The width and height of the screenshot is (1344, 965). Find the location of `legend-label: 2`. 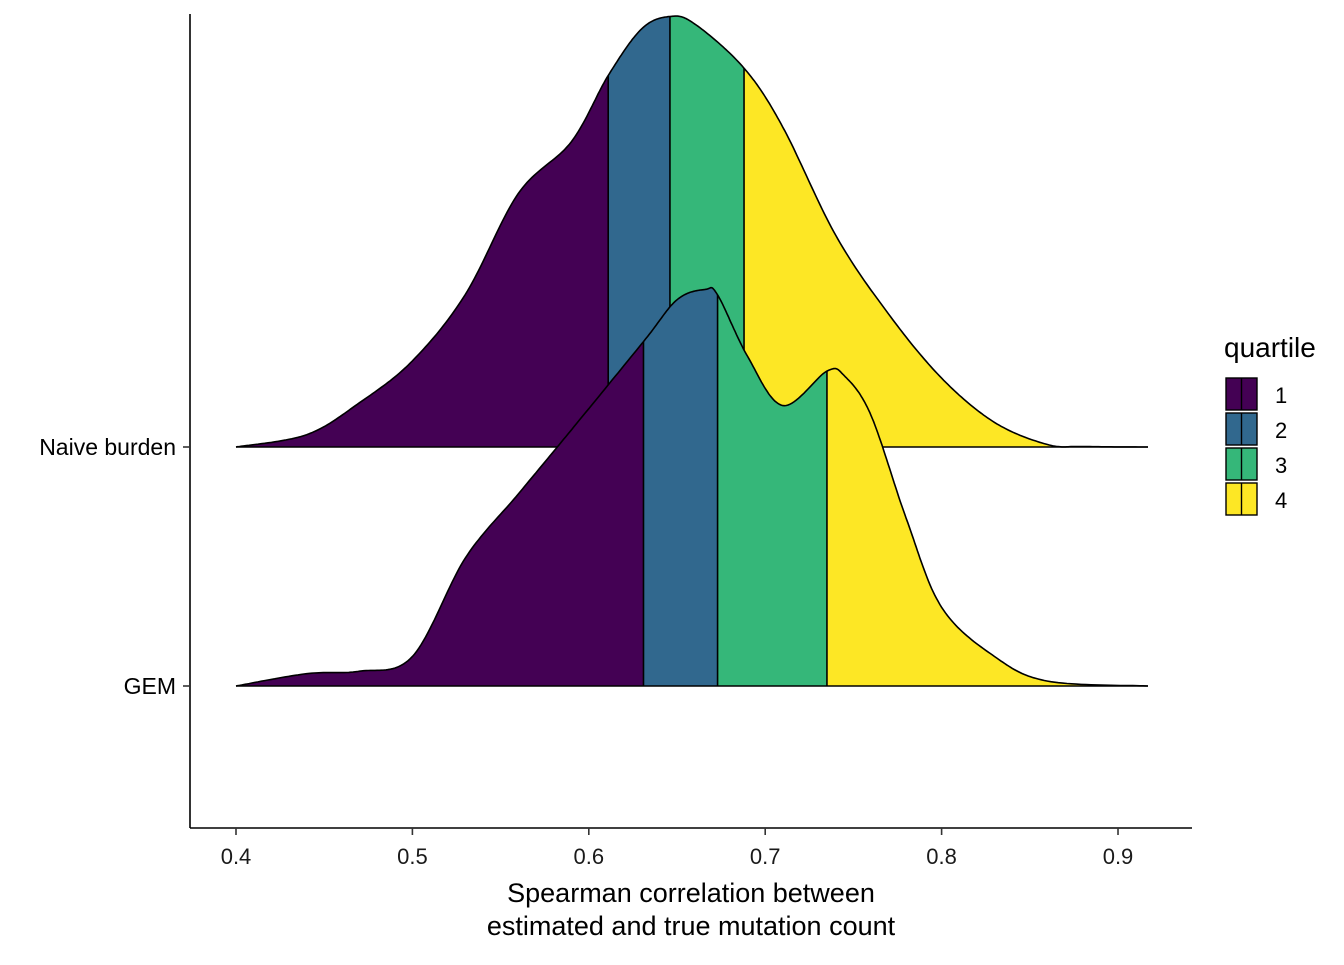

legend-label: 2 is located at coordinates (1281, 430).